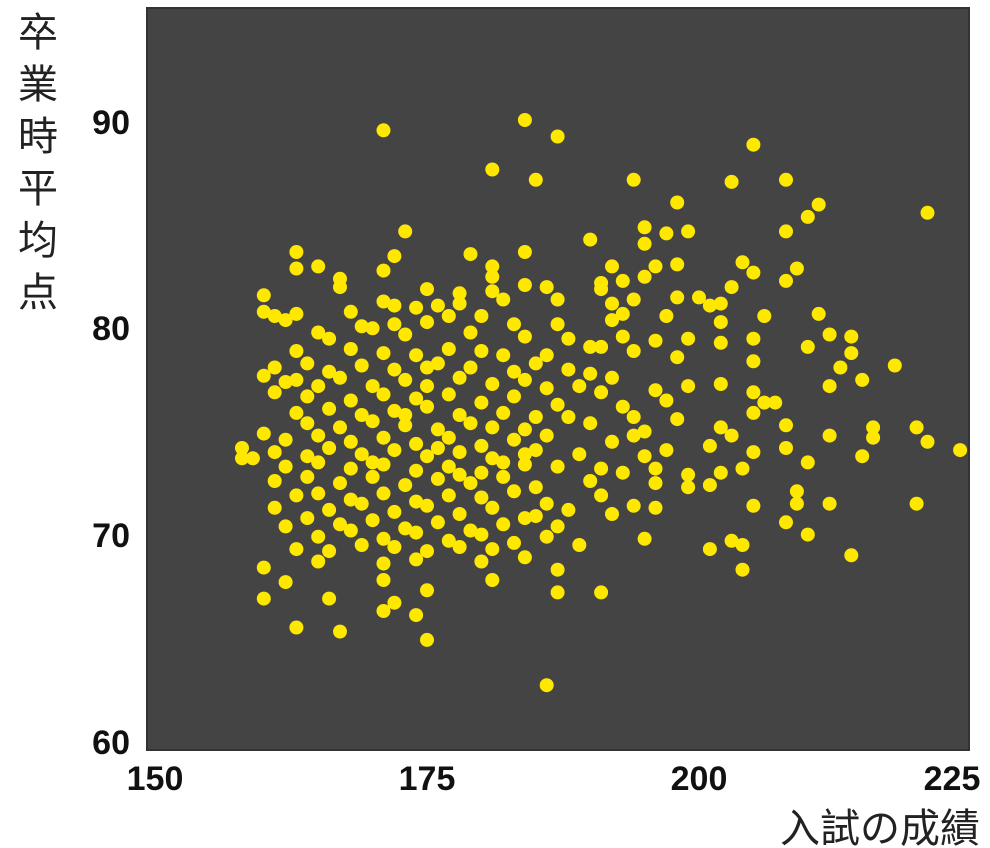 This screenshot has height=848, width=990. I want to click on x-tick-label-175: 175, so click(427, 779).